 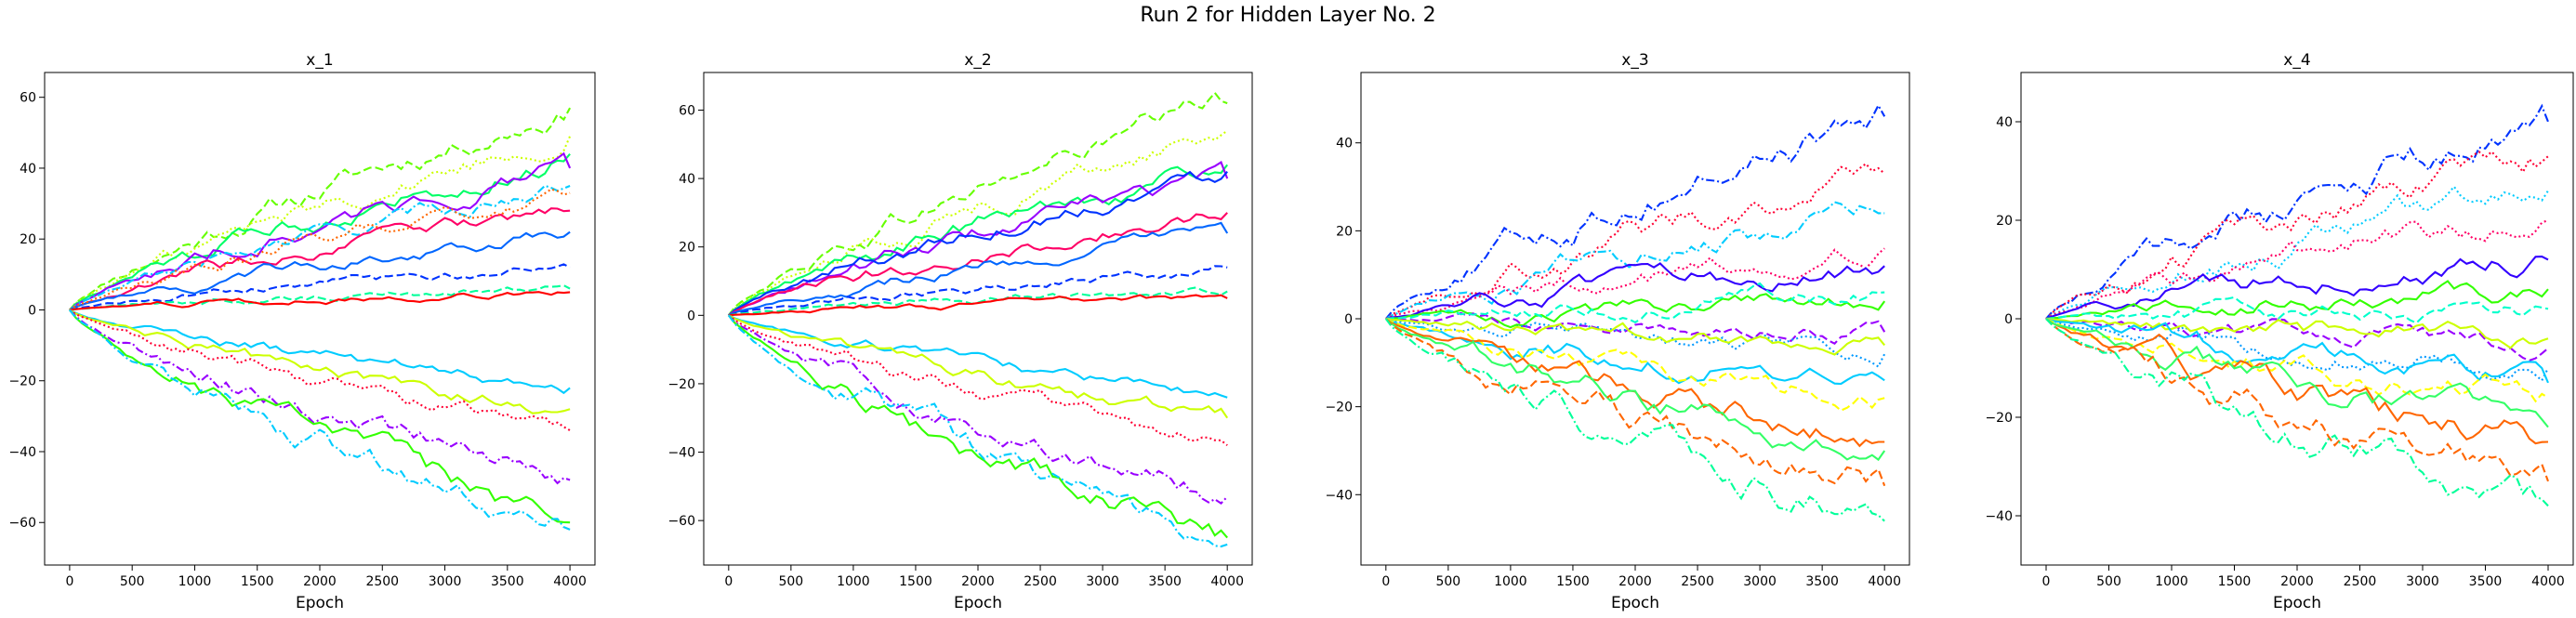 I want to click on y-tick-label: 60, so click(x=28, y=98).